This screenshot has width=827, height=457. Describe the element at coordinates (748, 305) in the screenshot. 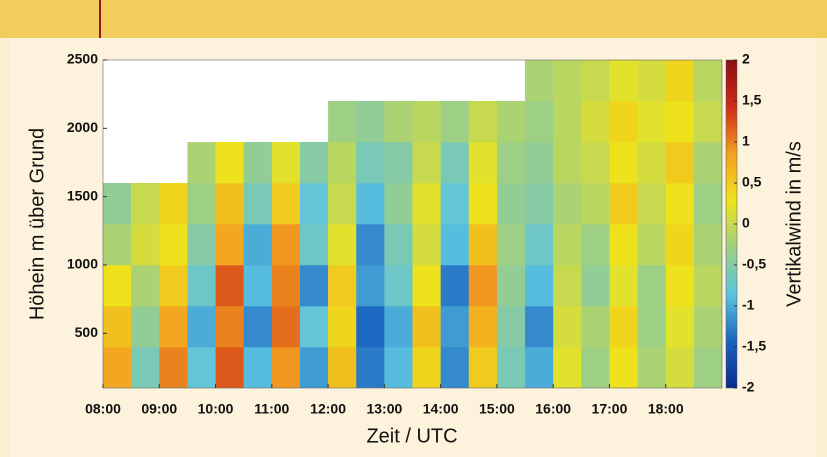

I see `colorbar-tick-label: -1` at that location.